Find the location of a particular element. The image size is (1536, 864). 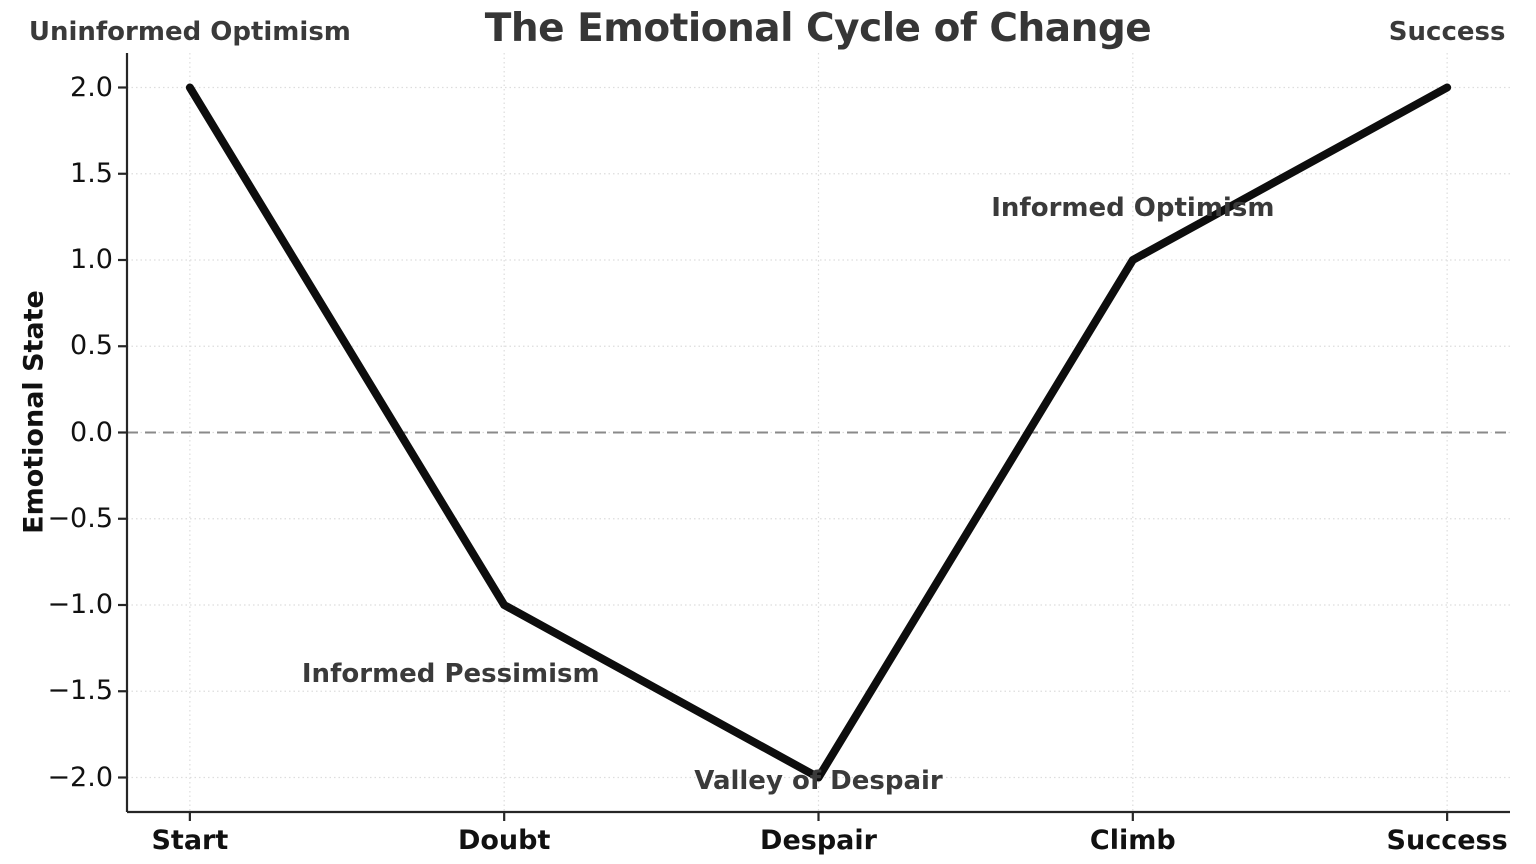

y-tick-label: −2.0 is located at coordinates (80, 777).